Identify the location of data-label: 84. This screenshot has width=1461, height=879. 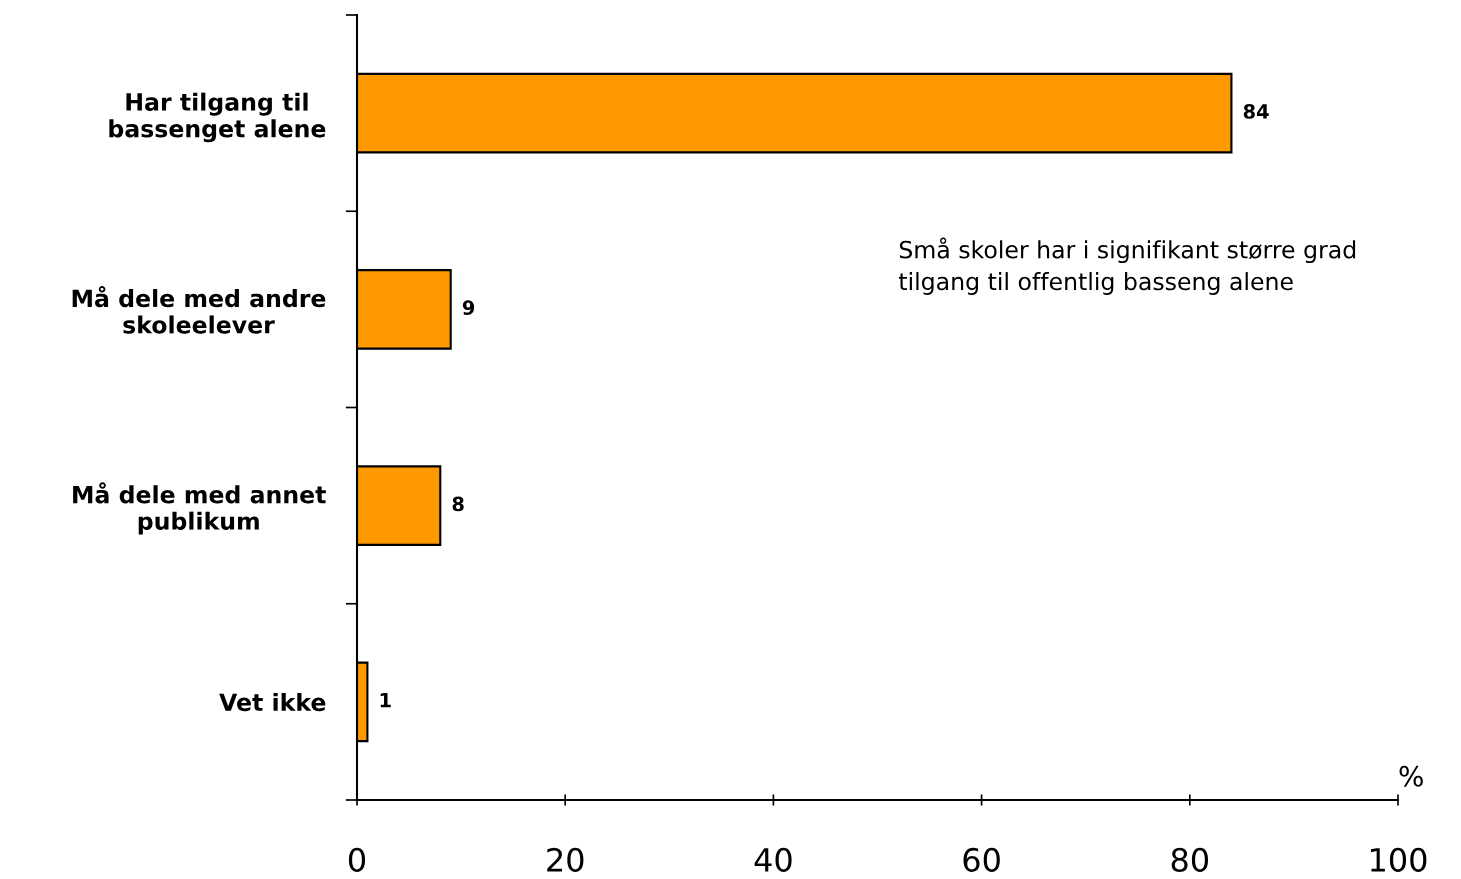
(1256, 111).